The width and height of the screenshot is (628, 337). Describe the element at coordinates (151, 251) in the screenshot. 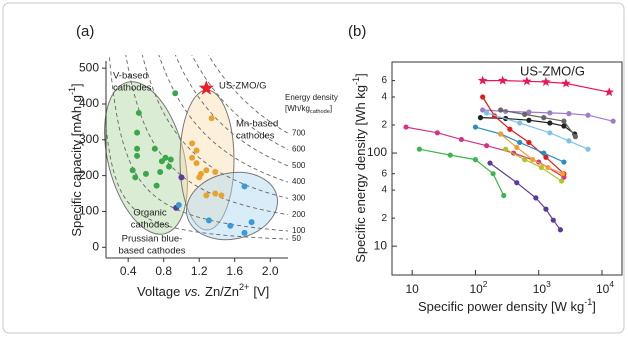

I see `series-label: based cathodes` at that location.